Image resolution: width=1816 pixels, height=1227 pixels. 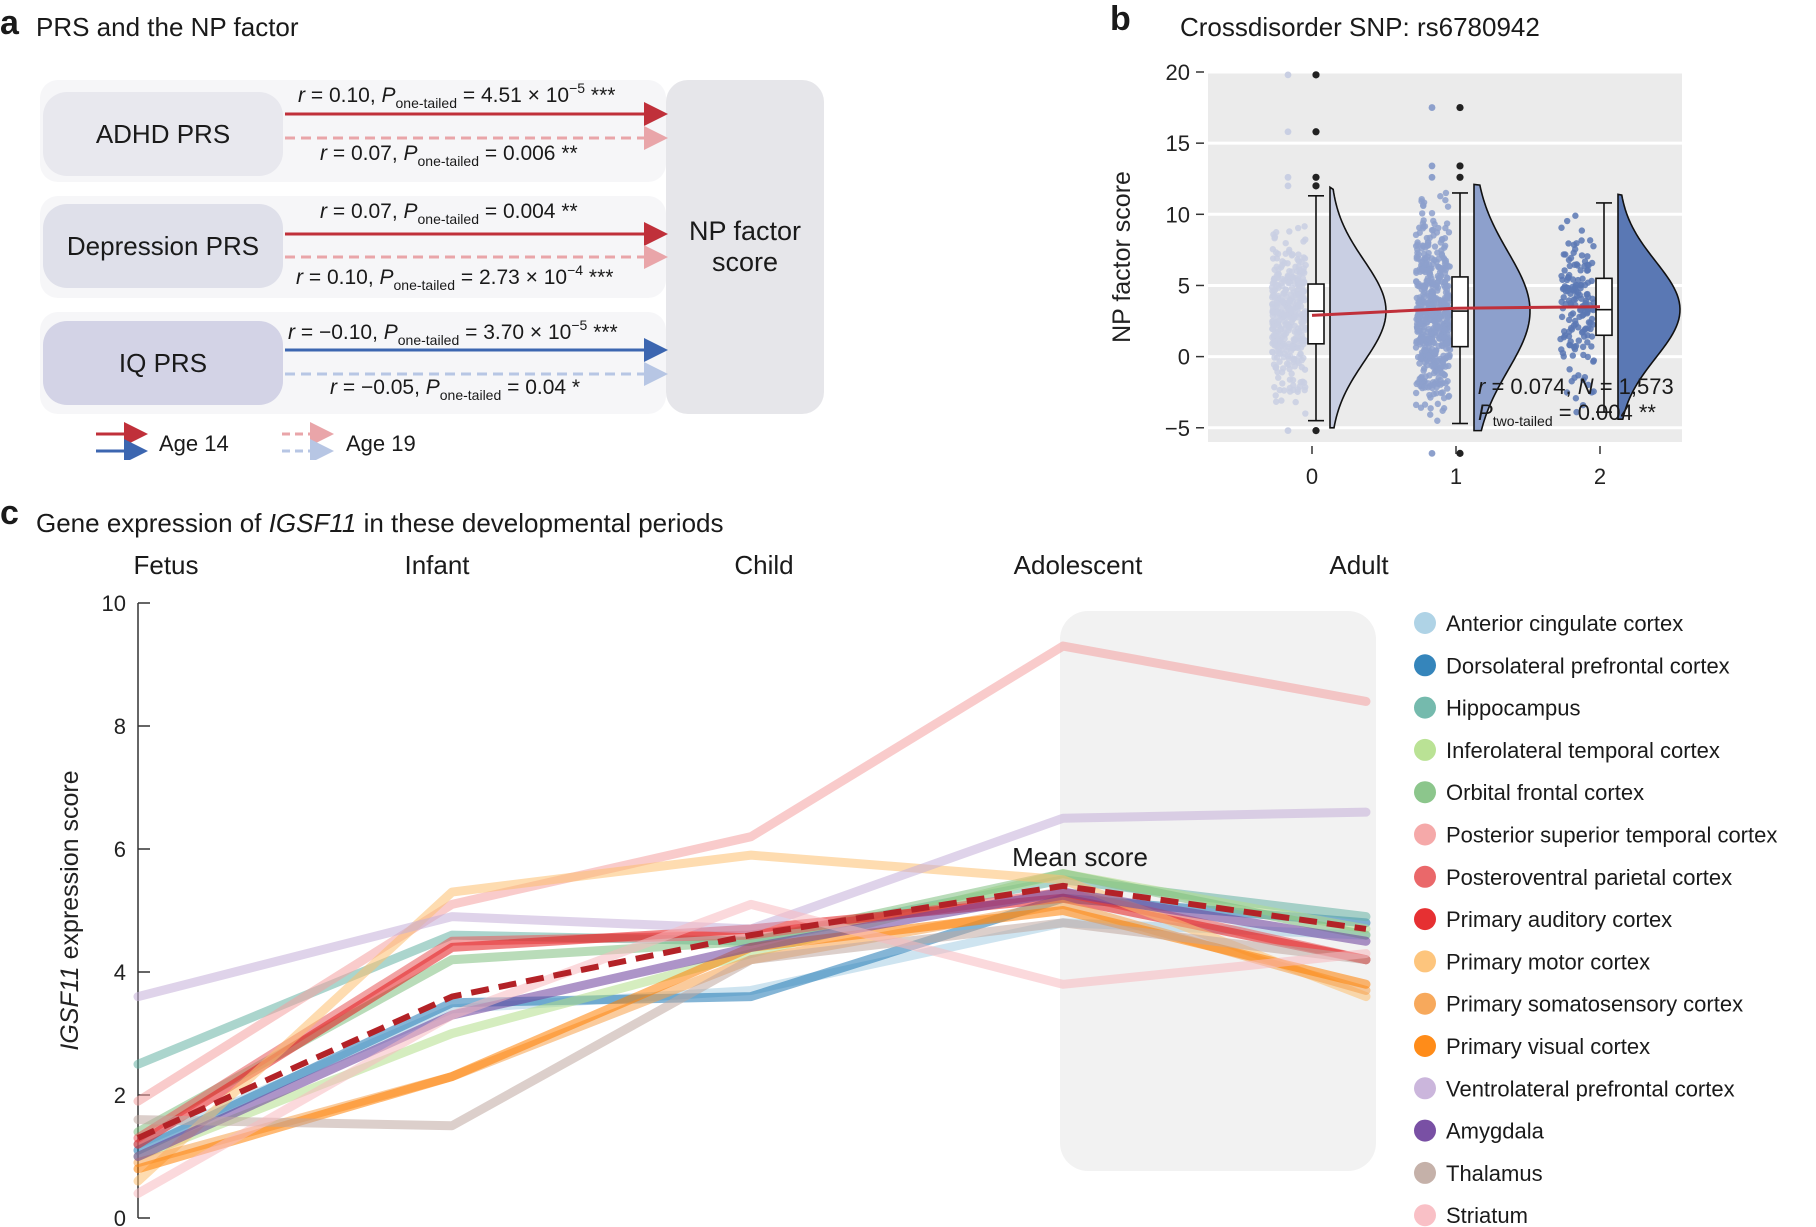 I want to click on significance-stars: ***, so click(x=603, y=95).